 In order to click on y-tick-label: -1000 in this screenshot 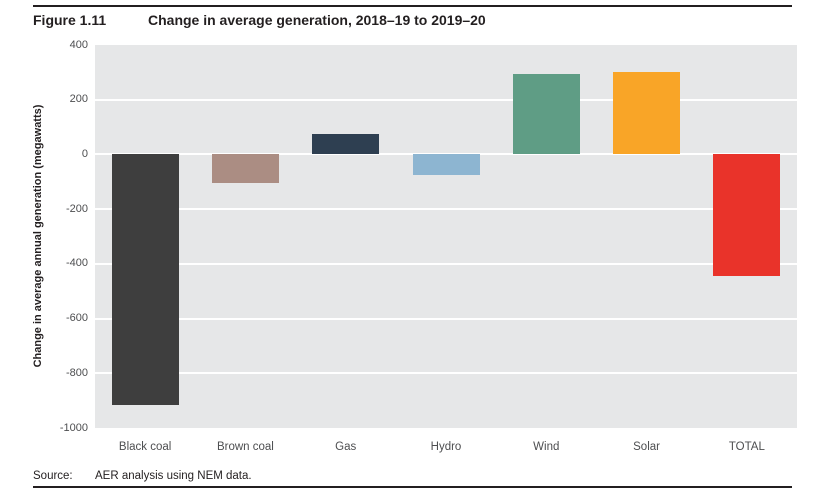, I will do `click(73, 427)`.